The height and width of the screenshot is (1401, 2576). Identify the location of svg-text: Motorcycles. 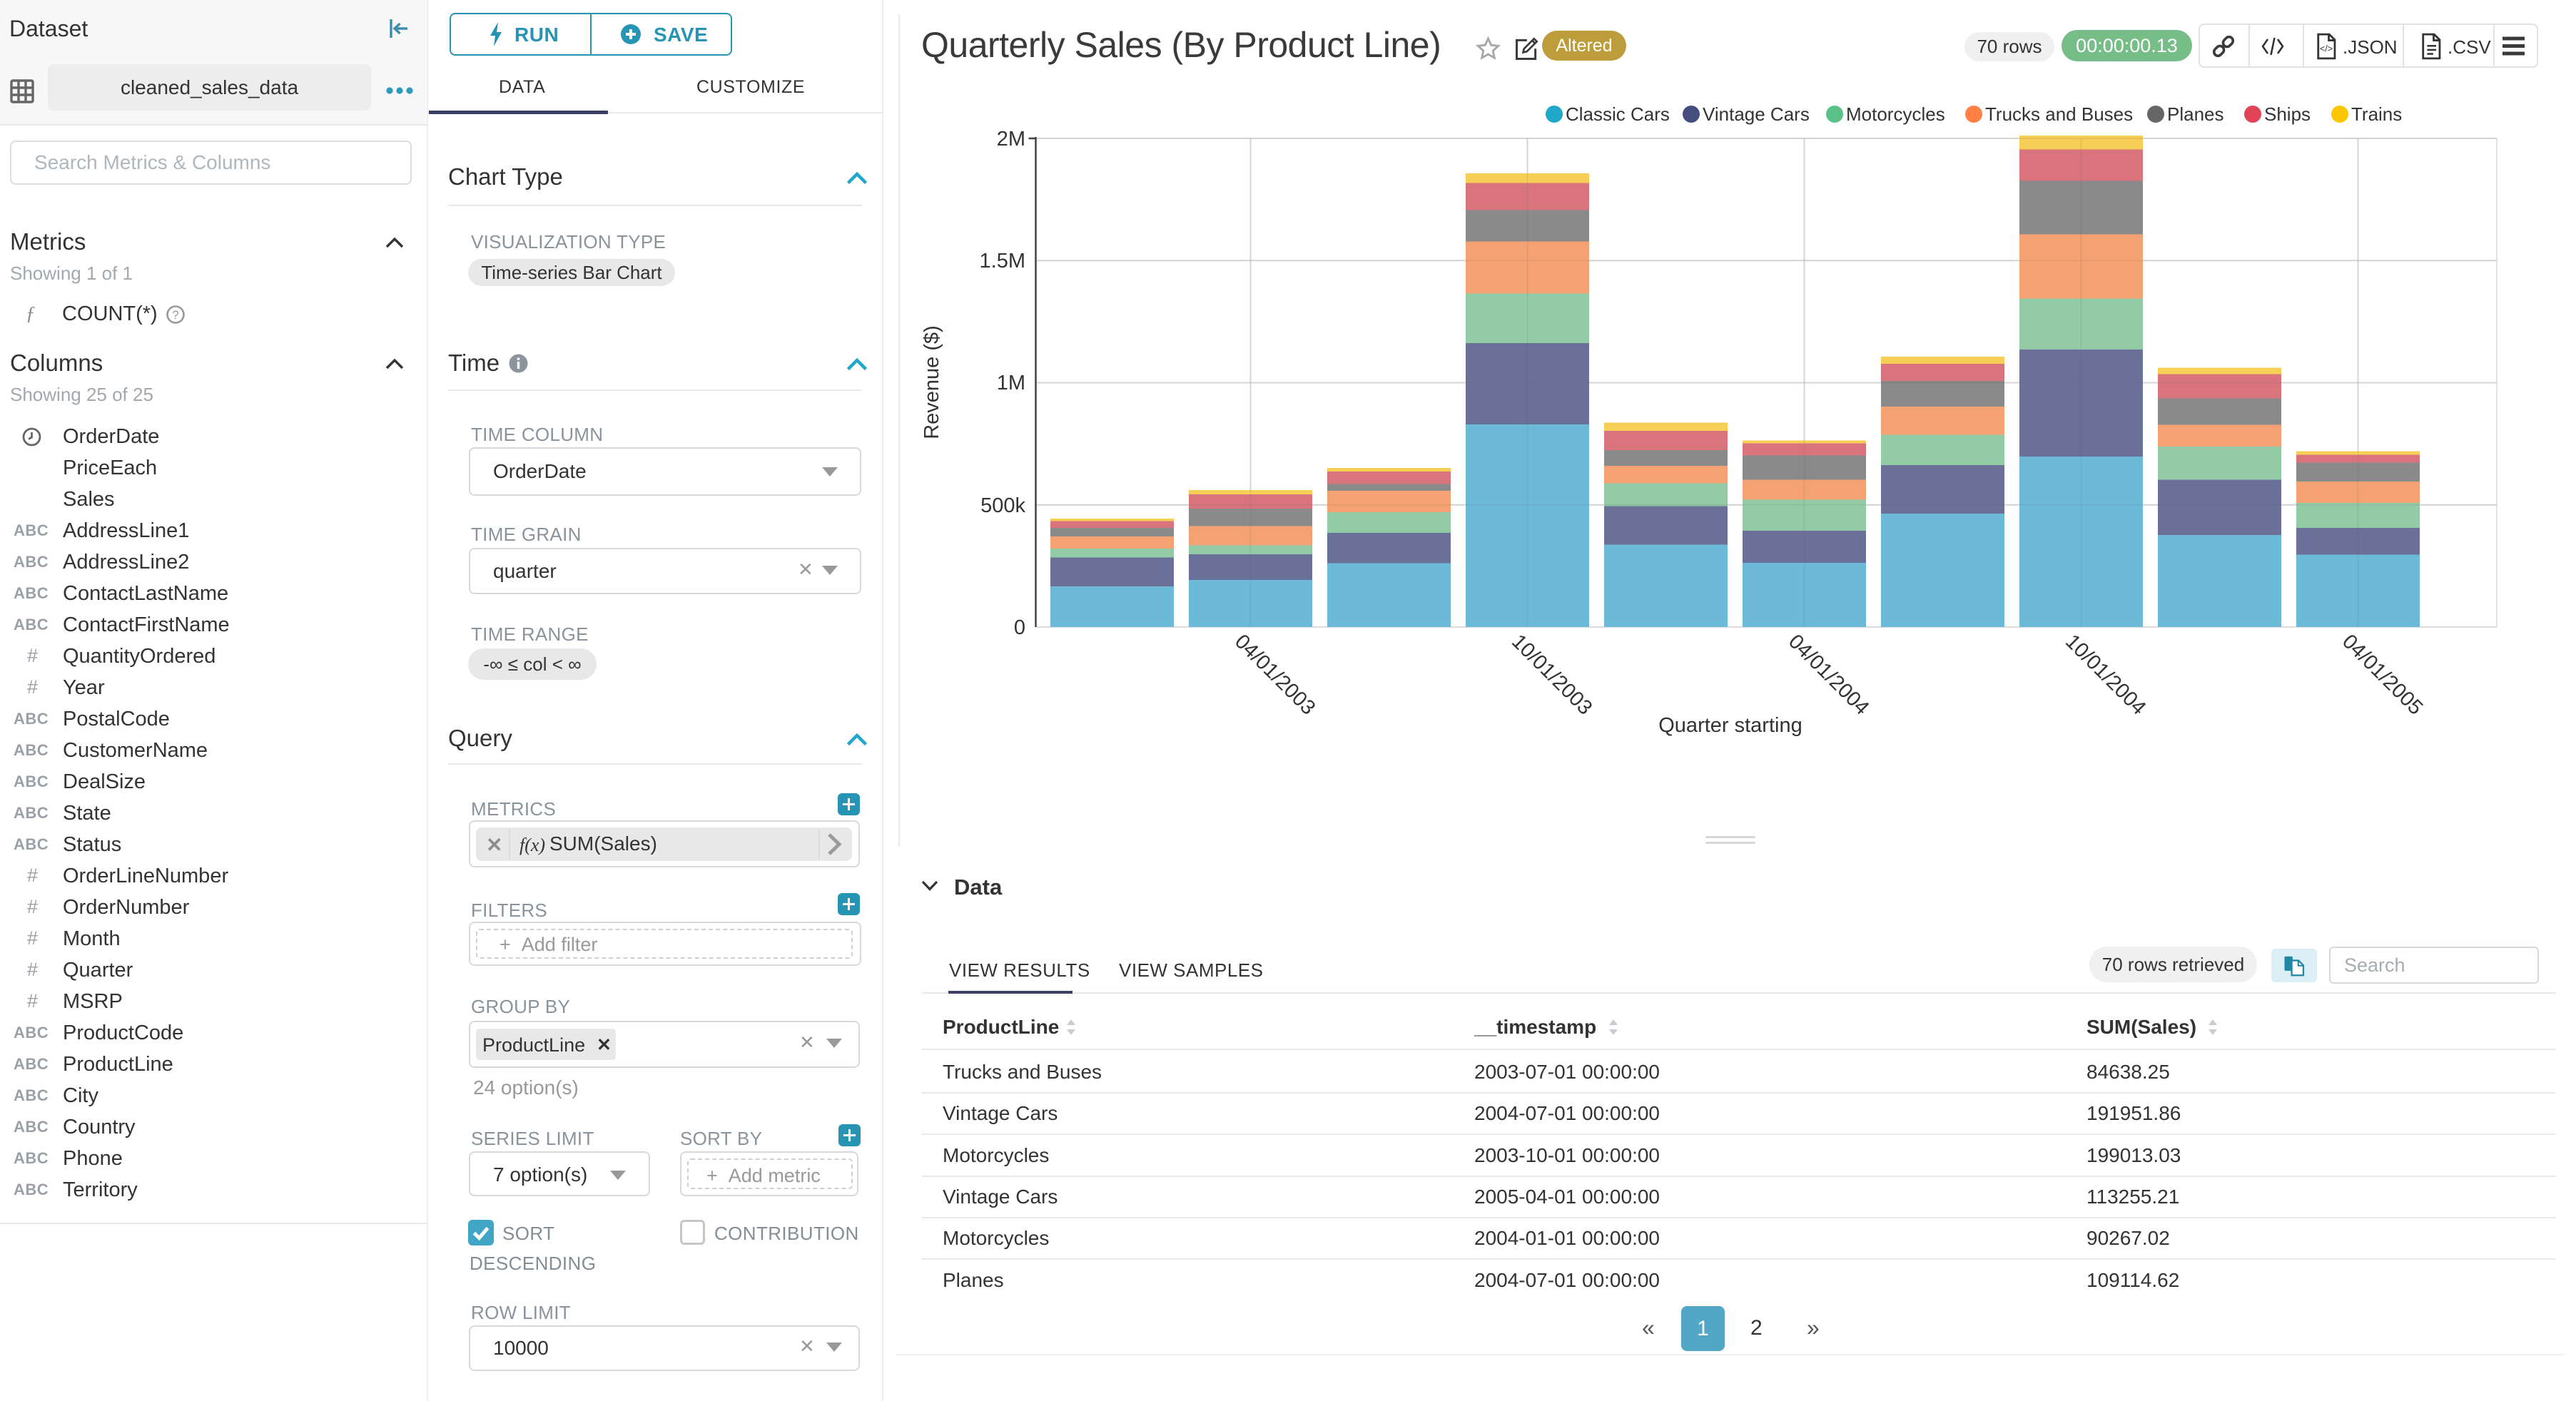
(1895, 114).